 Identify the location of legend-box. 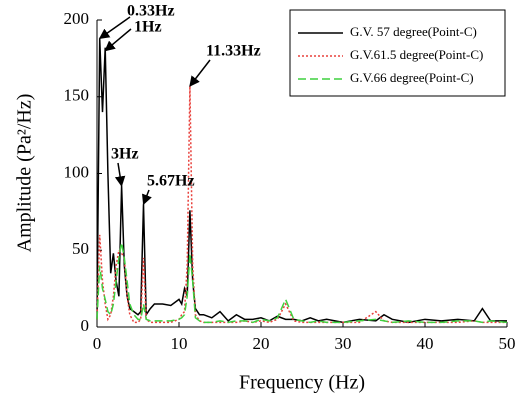
(397, 53).